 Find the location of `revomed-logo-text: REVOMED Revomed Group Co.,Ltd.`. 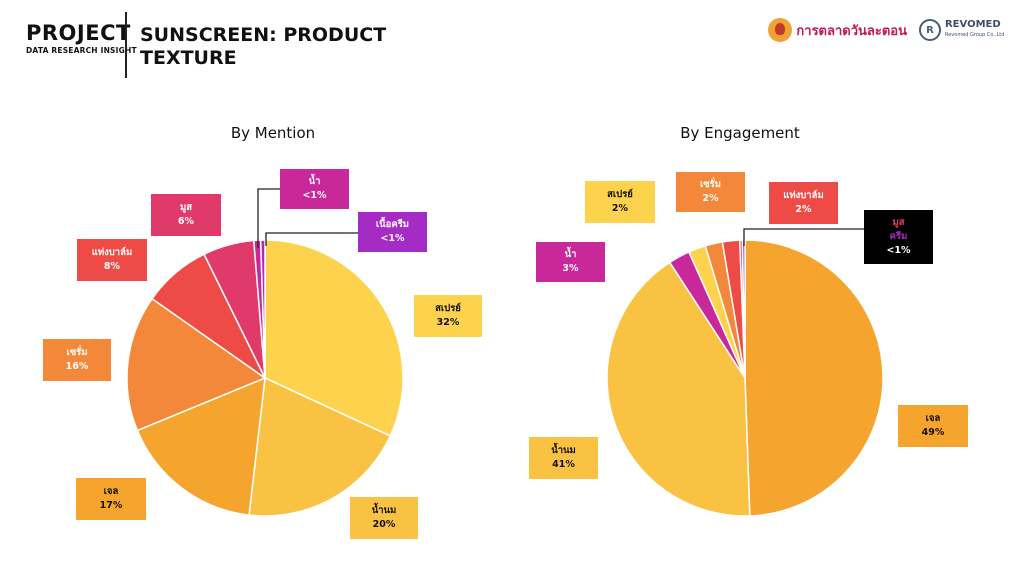

revomed-logo-text: REVOMED Revomed Group Co.,Ltd. is located at coordinates (975, 30).